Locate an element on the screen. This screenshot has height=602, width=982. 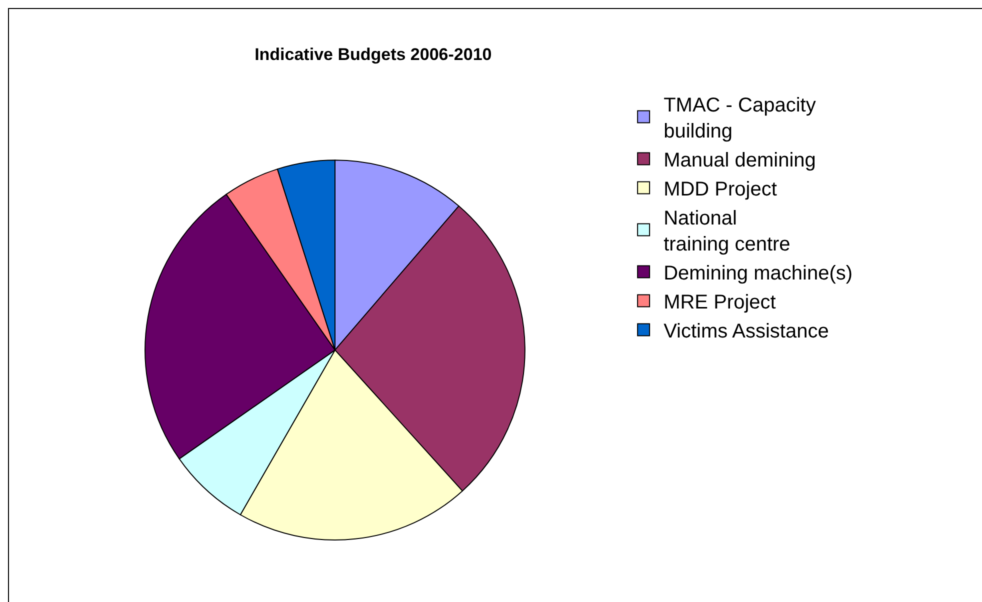
chart-title: Indicative Budgets 2006-2010 is located at coordinates (373, 54).